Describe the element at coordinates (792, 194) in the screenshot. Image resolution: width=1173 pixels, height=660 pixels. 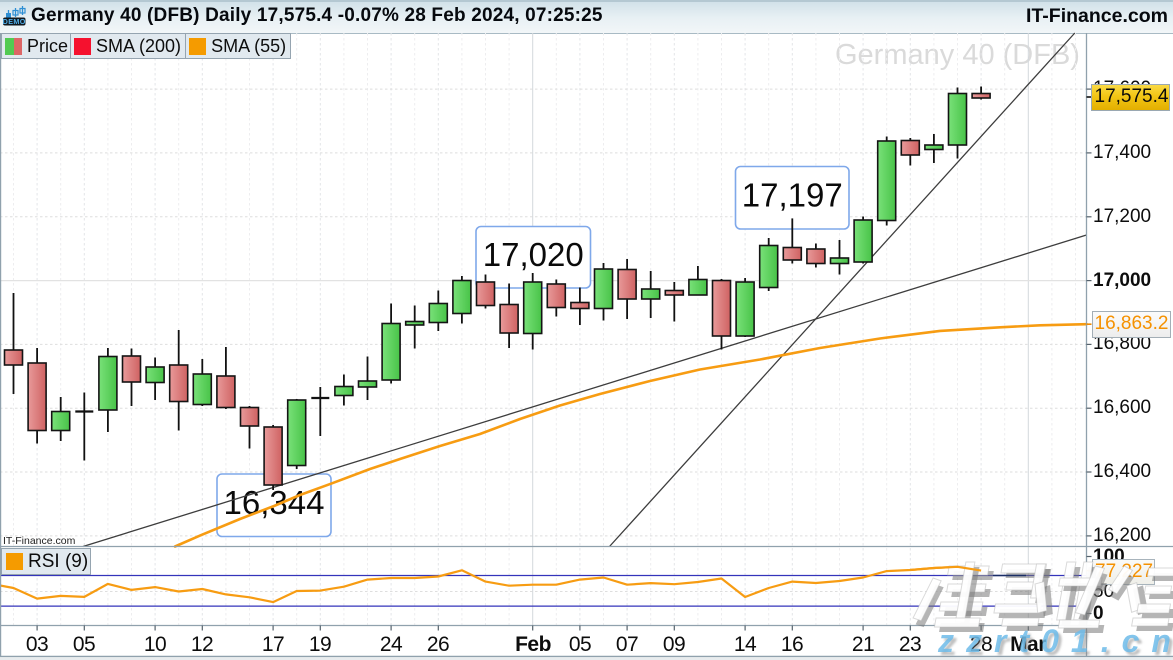
I see `svg-text: 17,197` at that location.